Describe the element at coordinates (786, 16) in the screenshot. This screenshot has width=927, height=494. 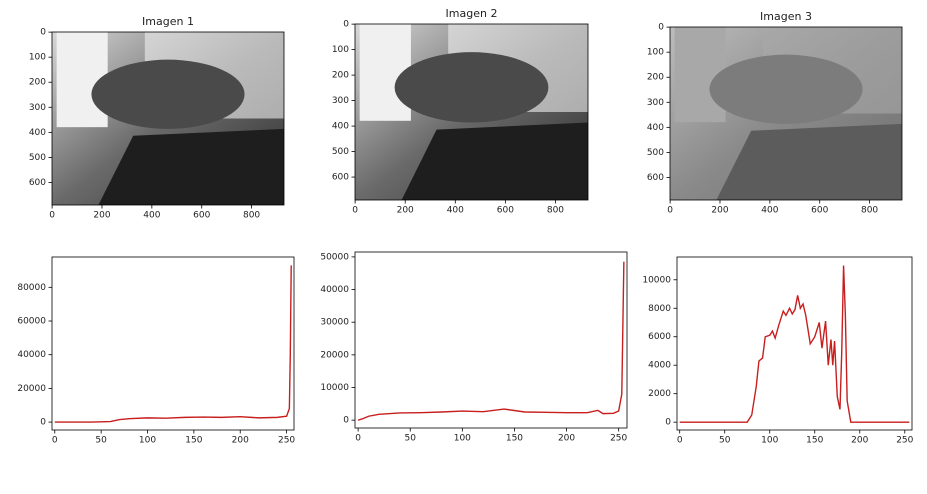
I see `axes-title: Imagen 3` at that location.